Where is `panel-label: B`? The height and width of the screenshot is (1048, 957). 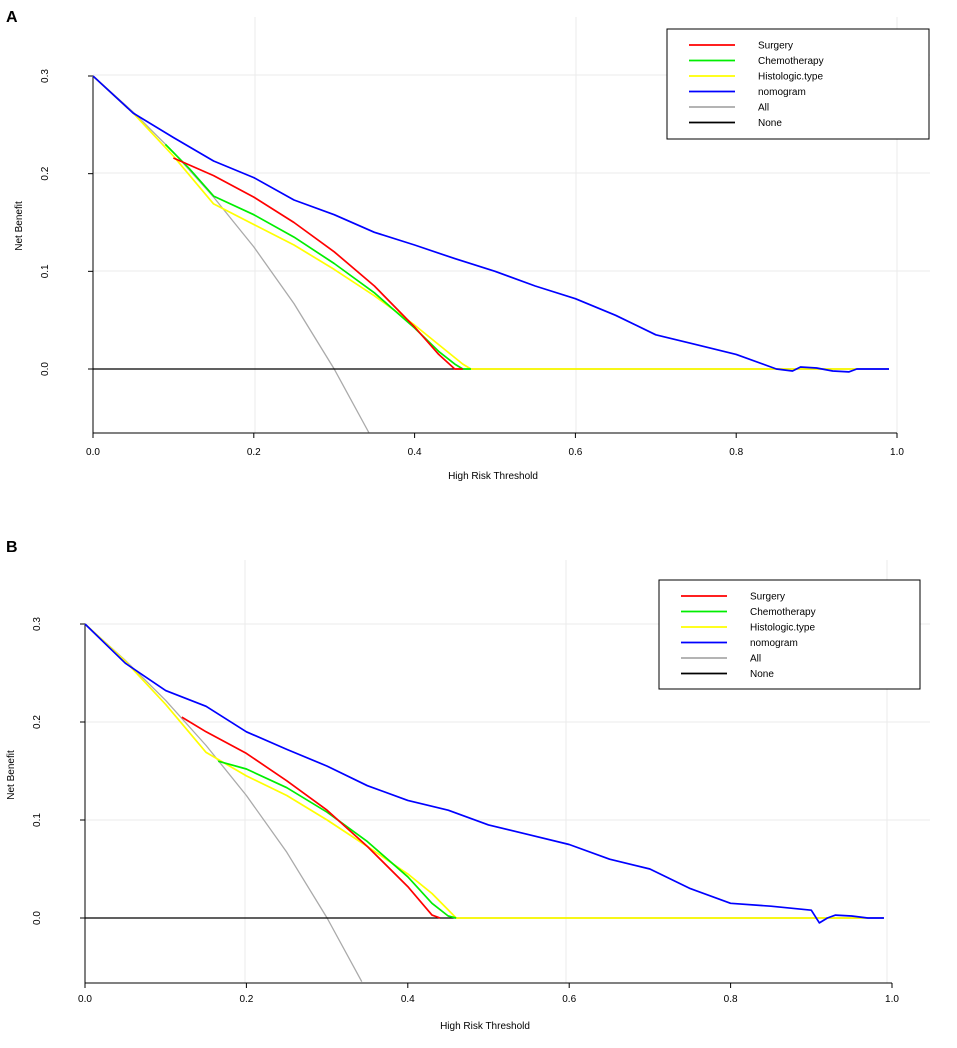
panel-label: B is located at coordinates (12, 547).